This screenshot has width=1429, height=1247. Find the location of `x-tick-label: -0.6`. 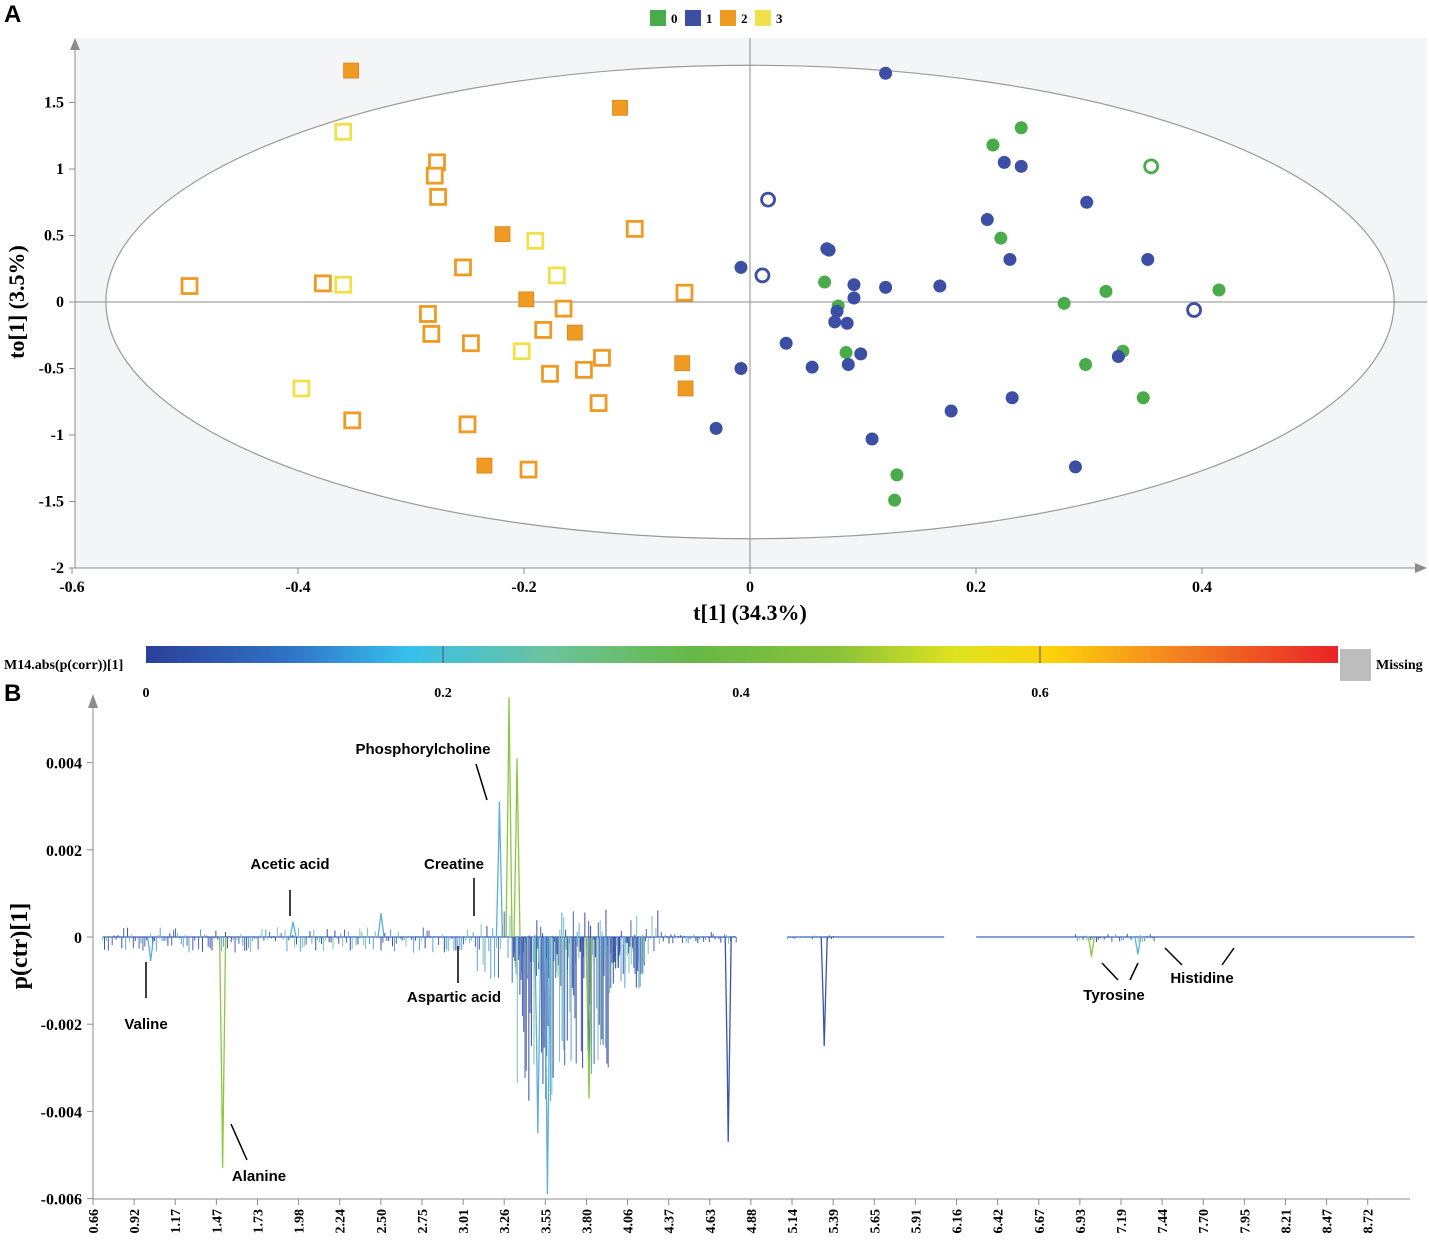

x-tick-label: -0.6 is located at coordinates (71, 587).